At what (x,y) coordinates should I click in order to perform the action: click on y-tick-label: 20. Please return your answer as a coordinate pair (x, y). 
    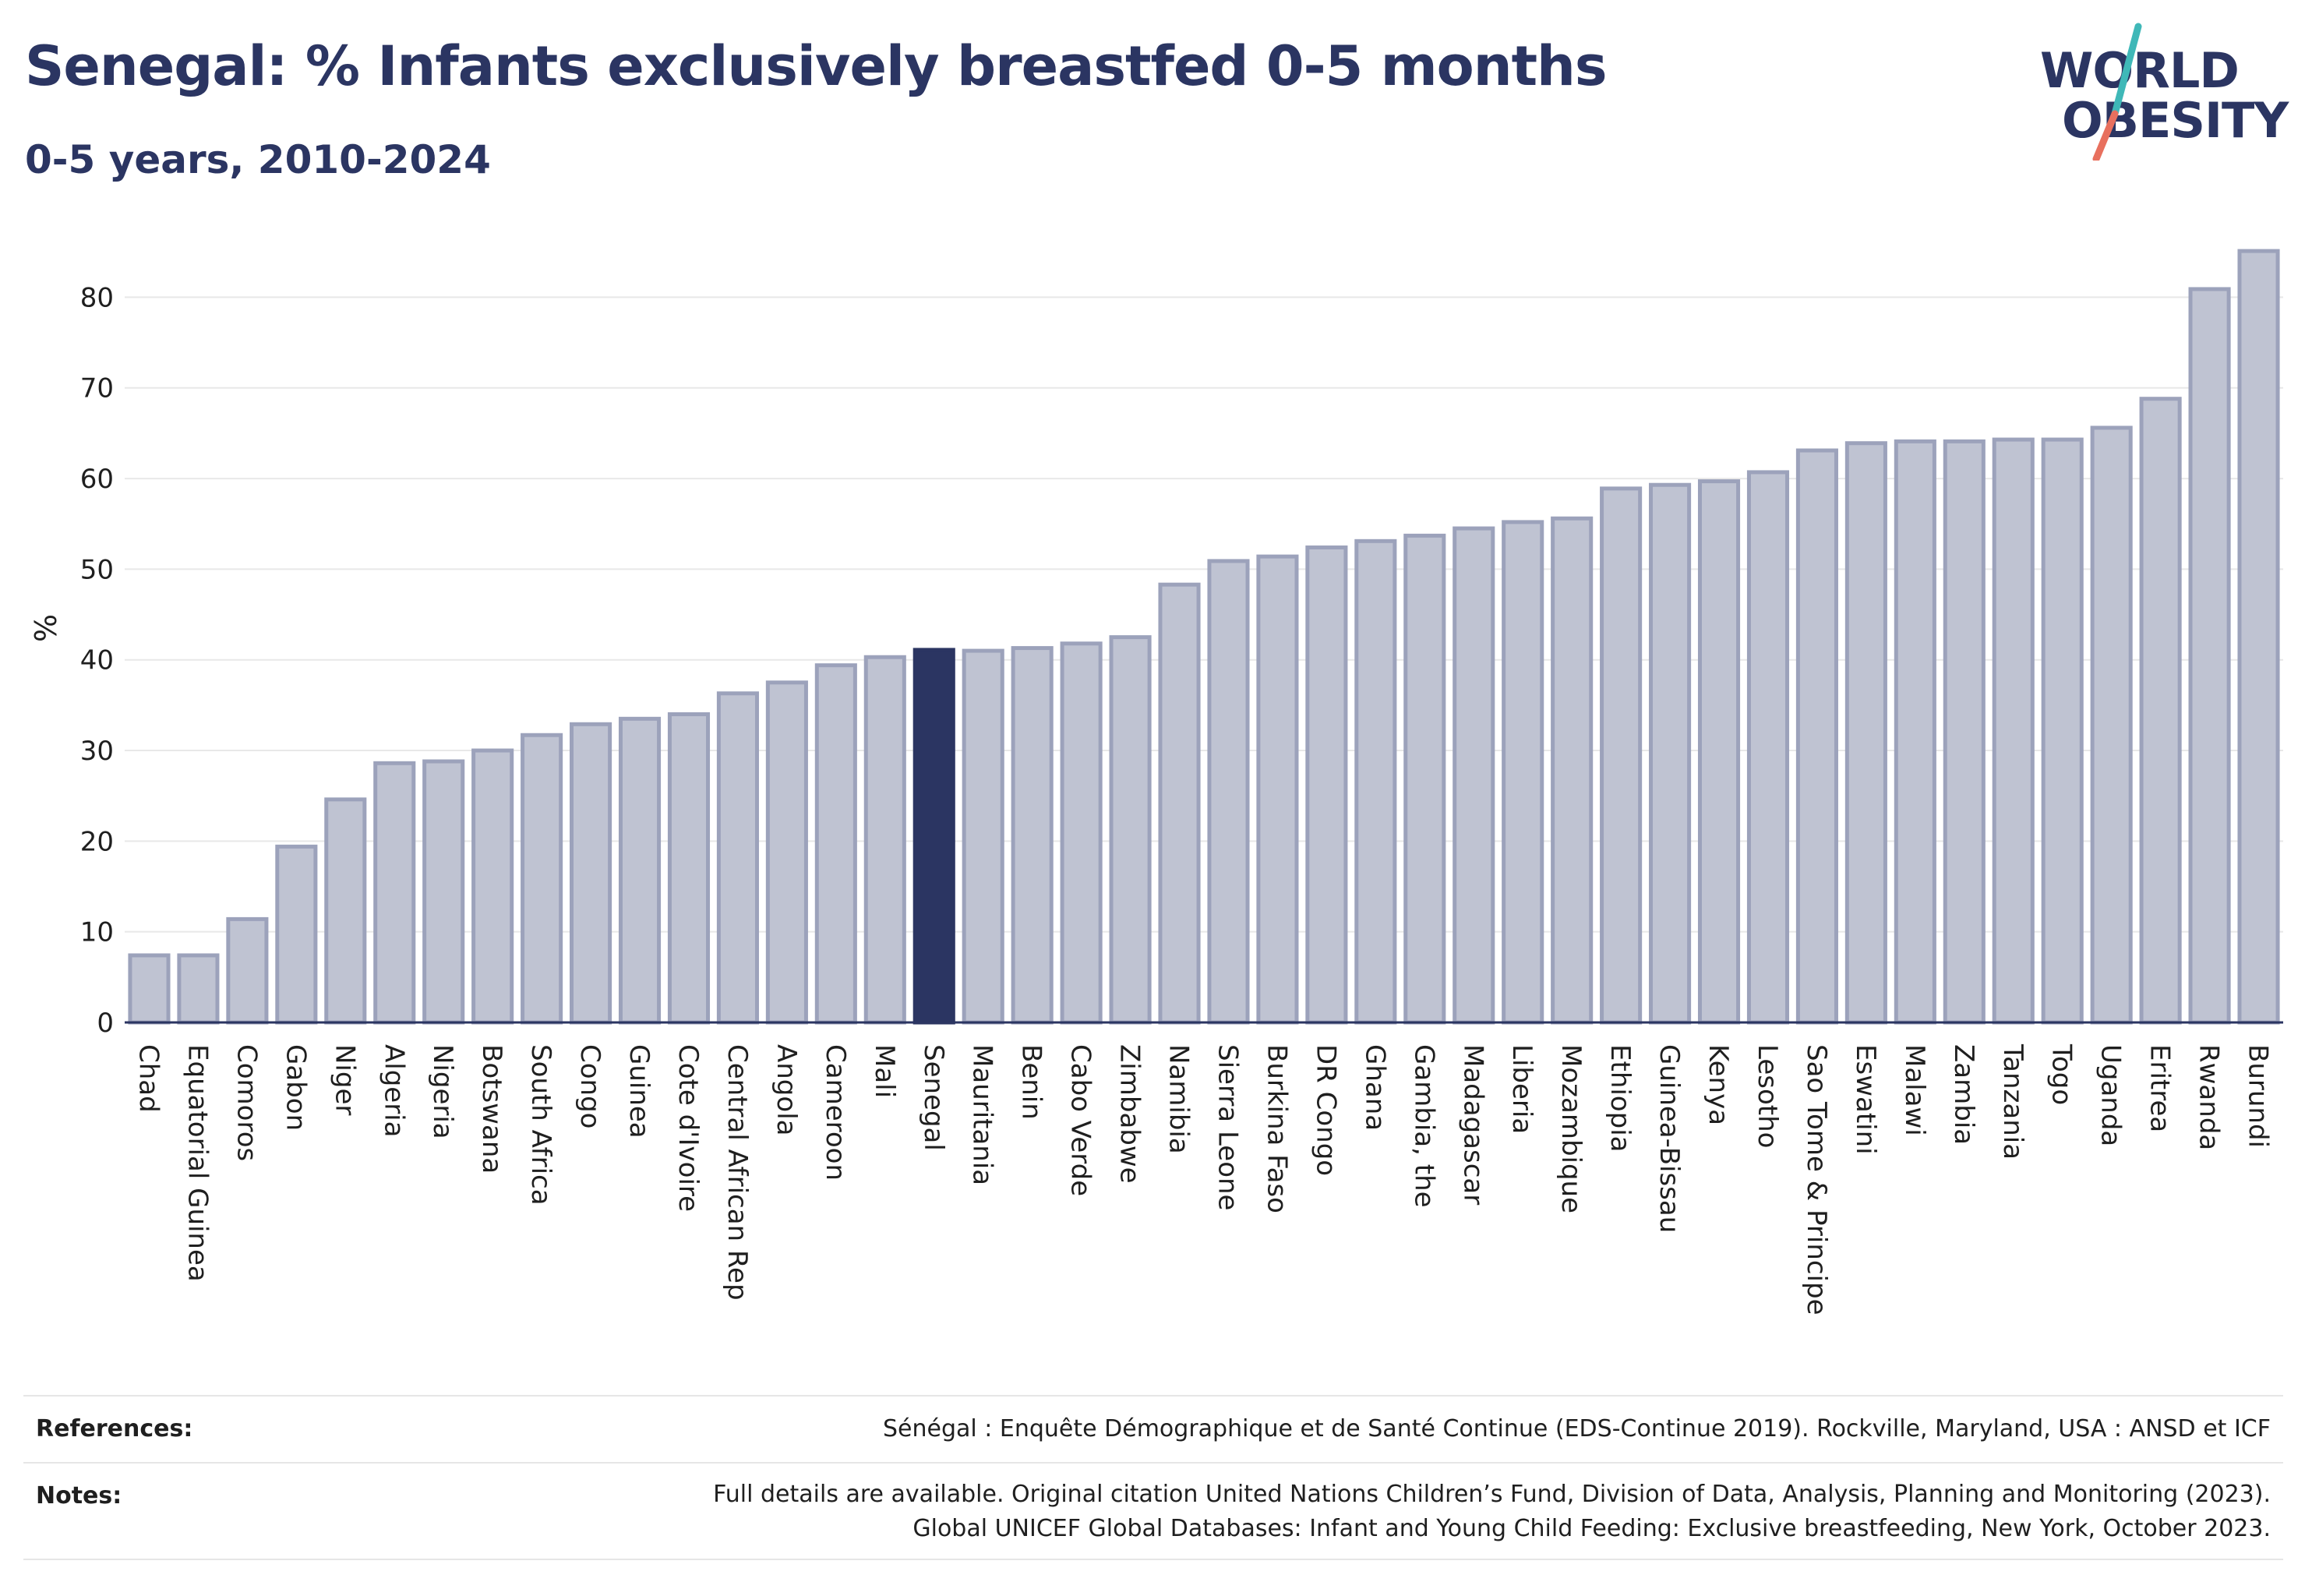
    Looking at the image, I should click on (97, 841).